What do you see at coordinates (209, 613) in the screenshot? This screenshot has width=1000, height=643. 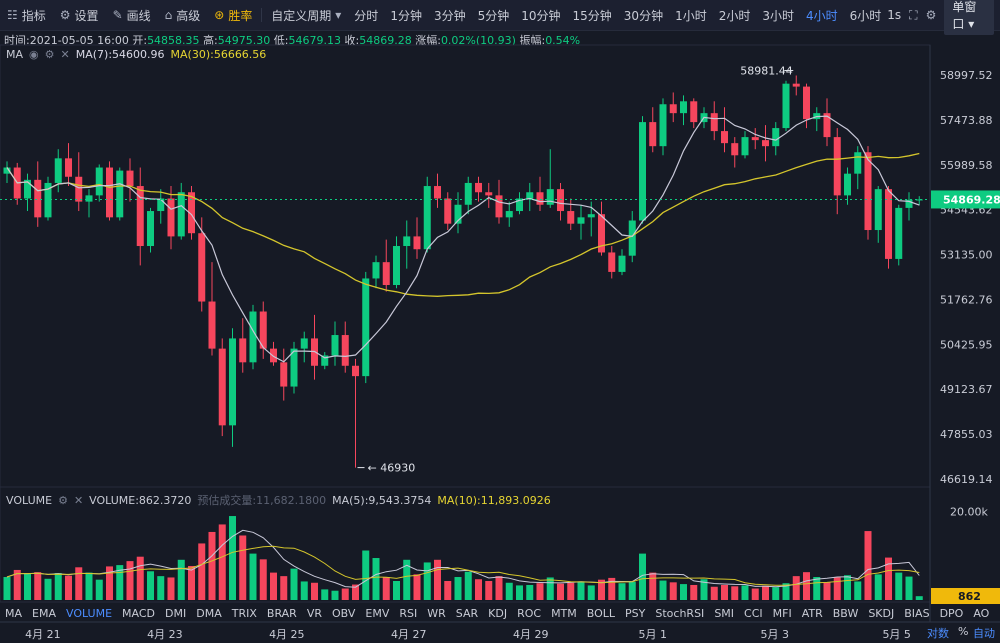 I see `indicator-tab: DMA` at bounding box center [209, 613].